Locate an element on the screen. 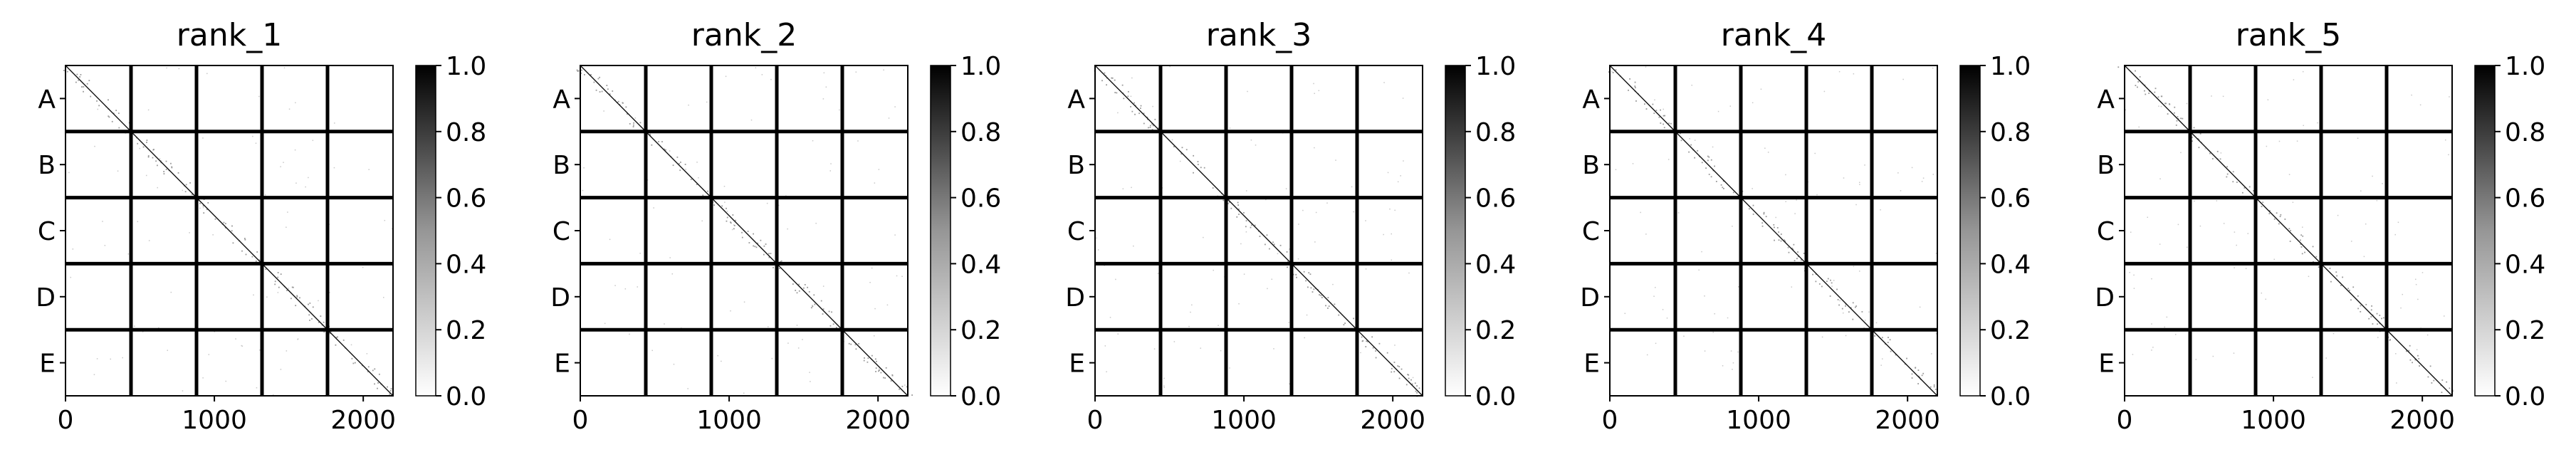 This screenshot has width=2576, height=467. diagonal-line is located at coordinates (2288, 231).